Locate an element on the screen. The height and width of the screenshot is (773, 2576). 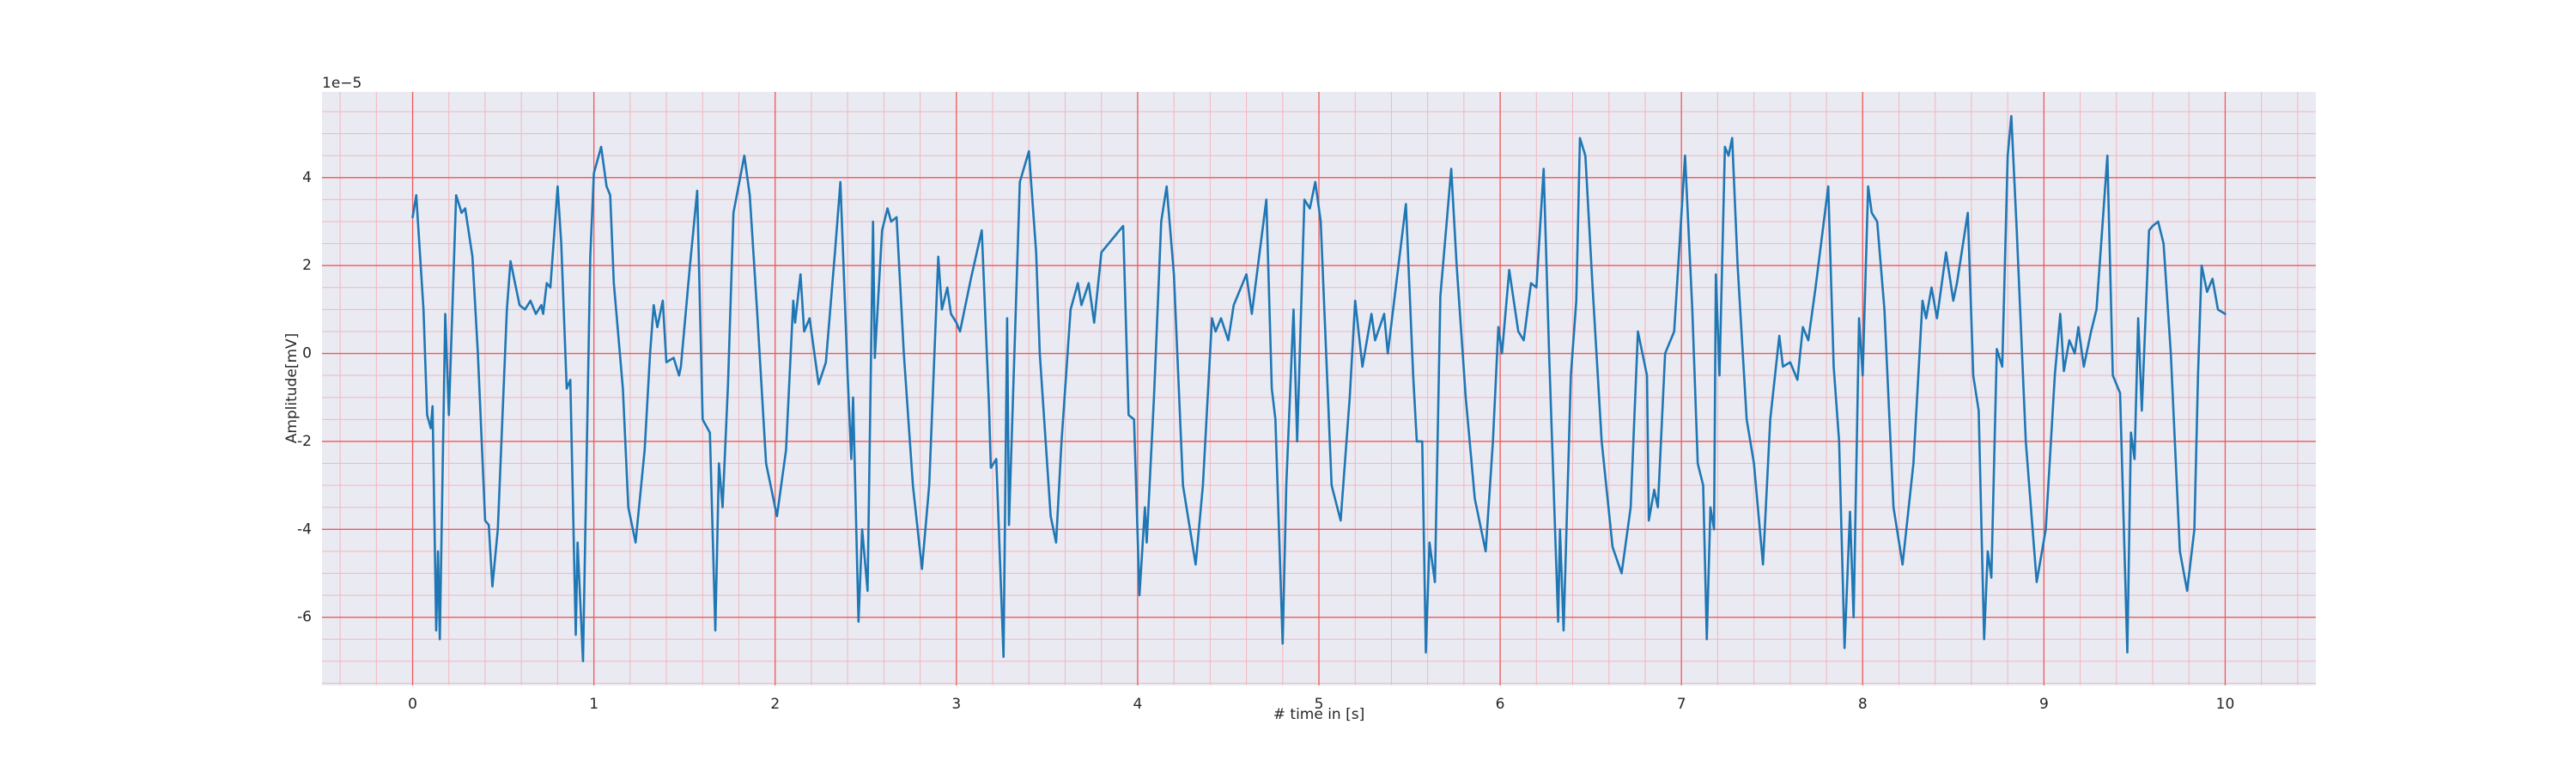
x-tick-label: 0 is located at coordinates (412, 704).